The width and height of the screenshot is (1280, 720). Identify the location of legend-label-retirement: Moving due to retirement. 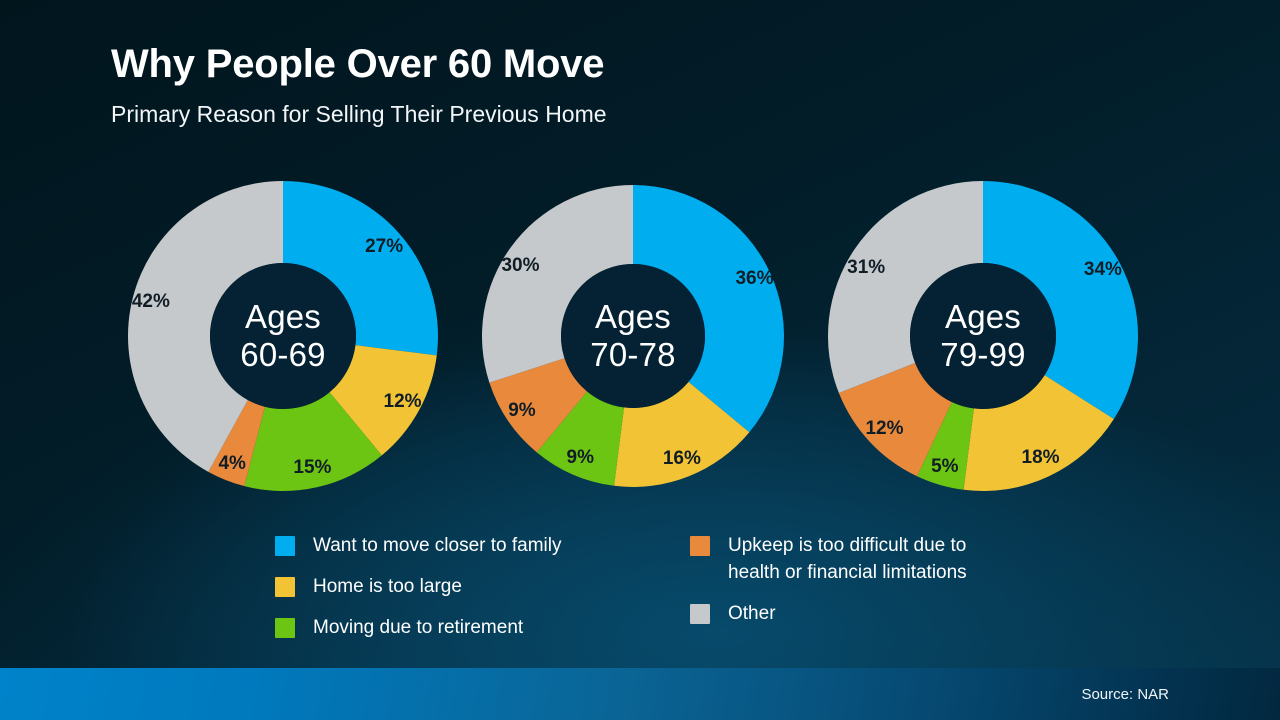
(418, 627).